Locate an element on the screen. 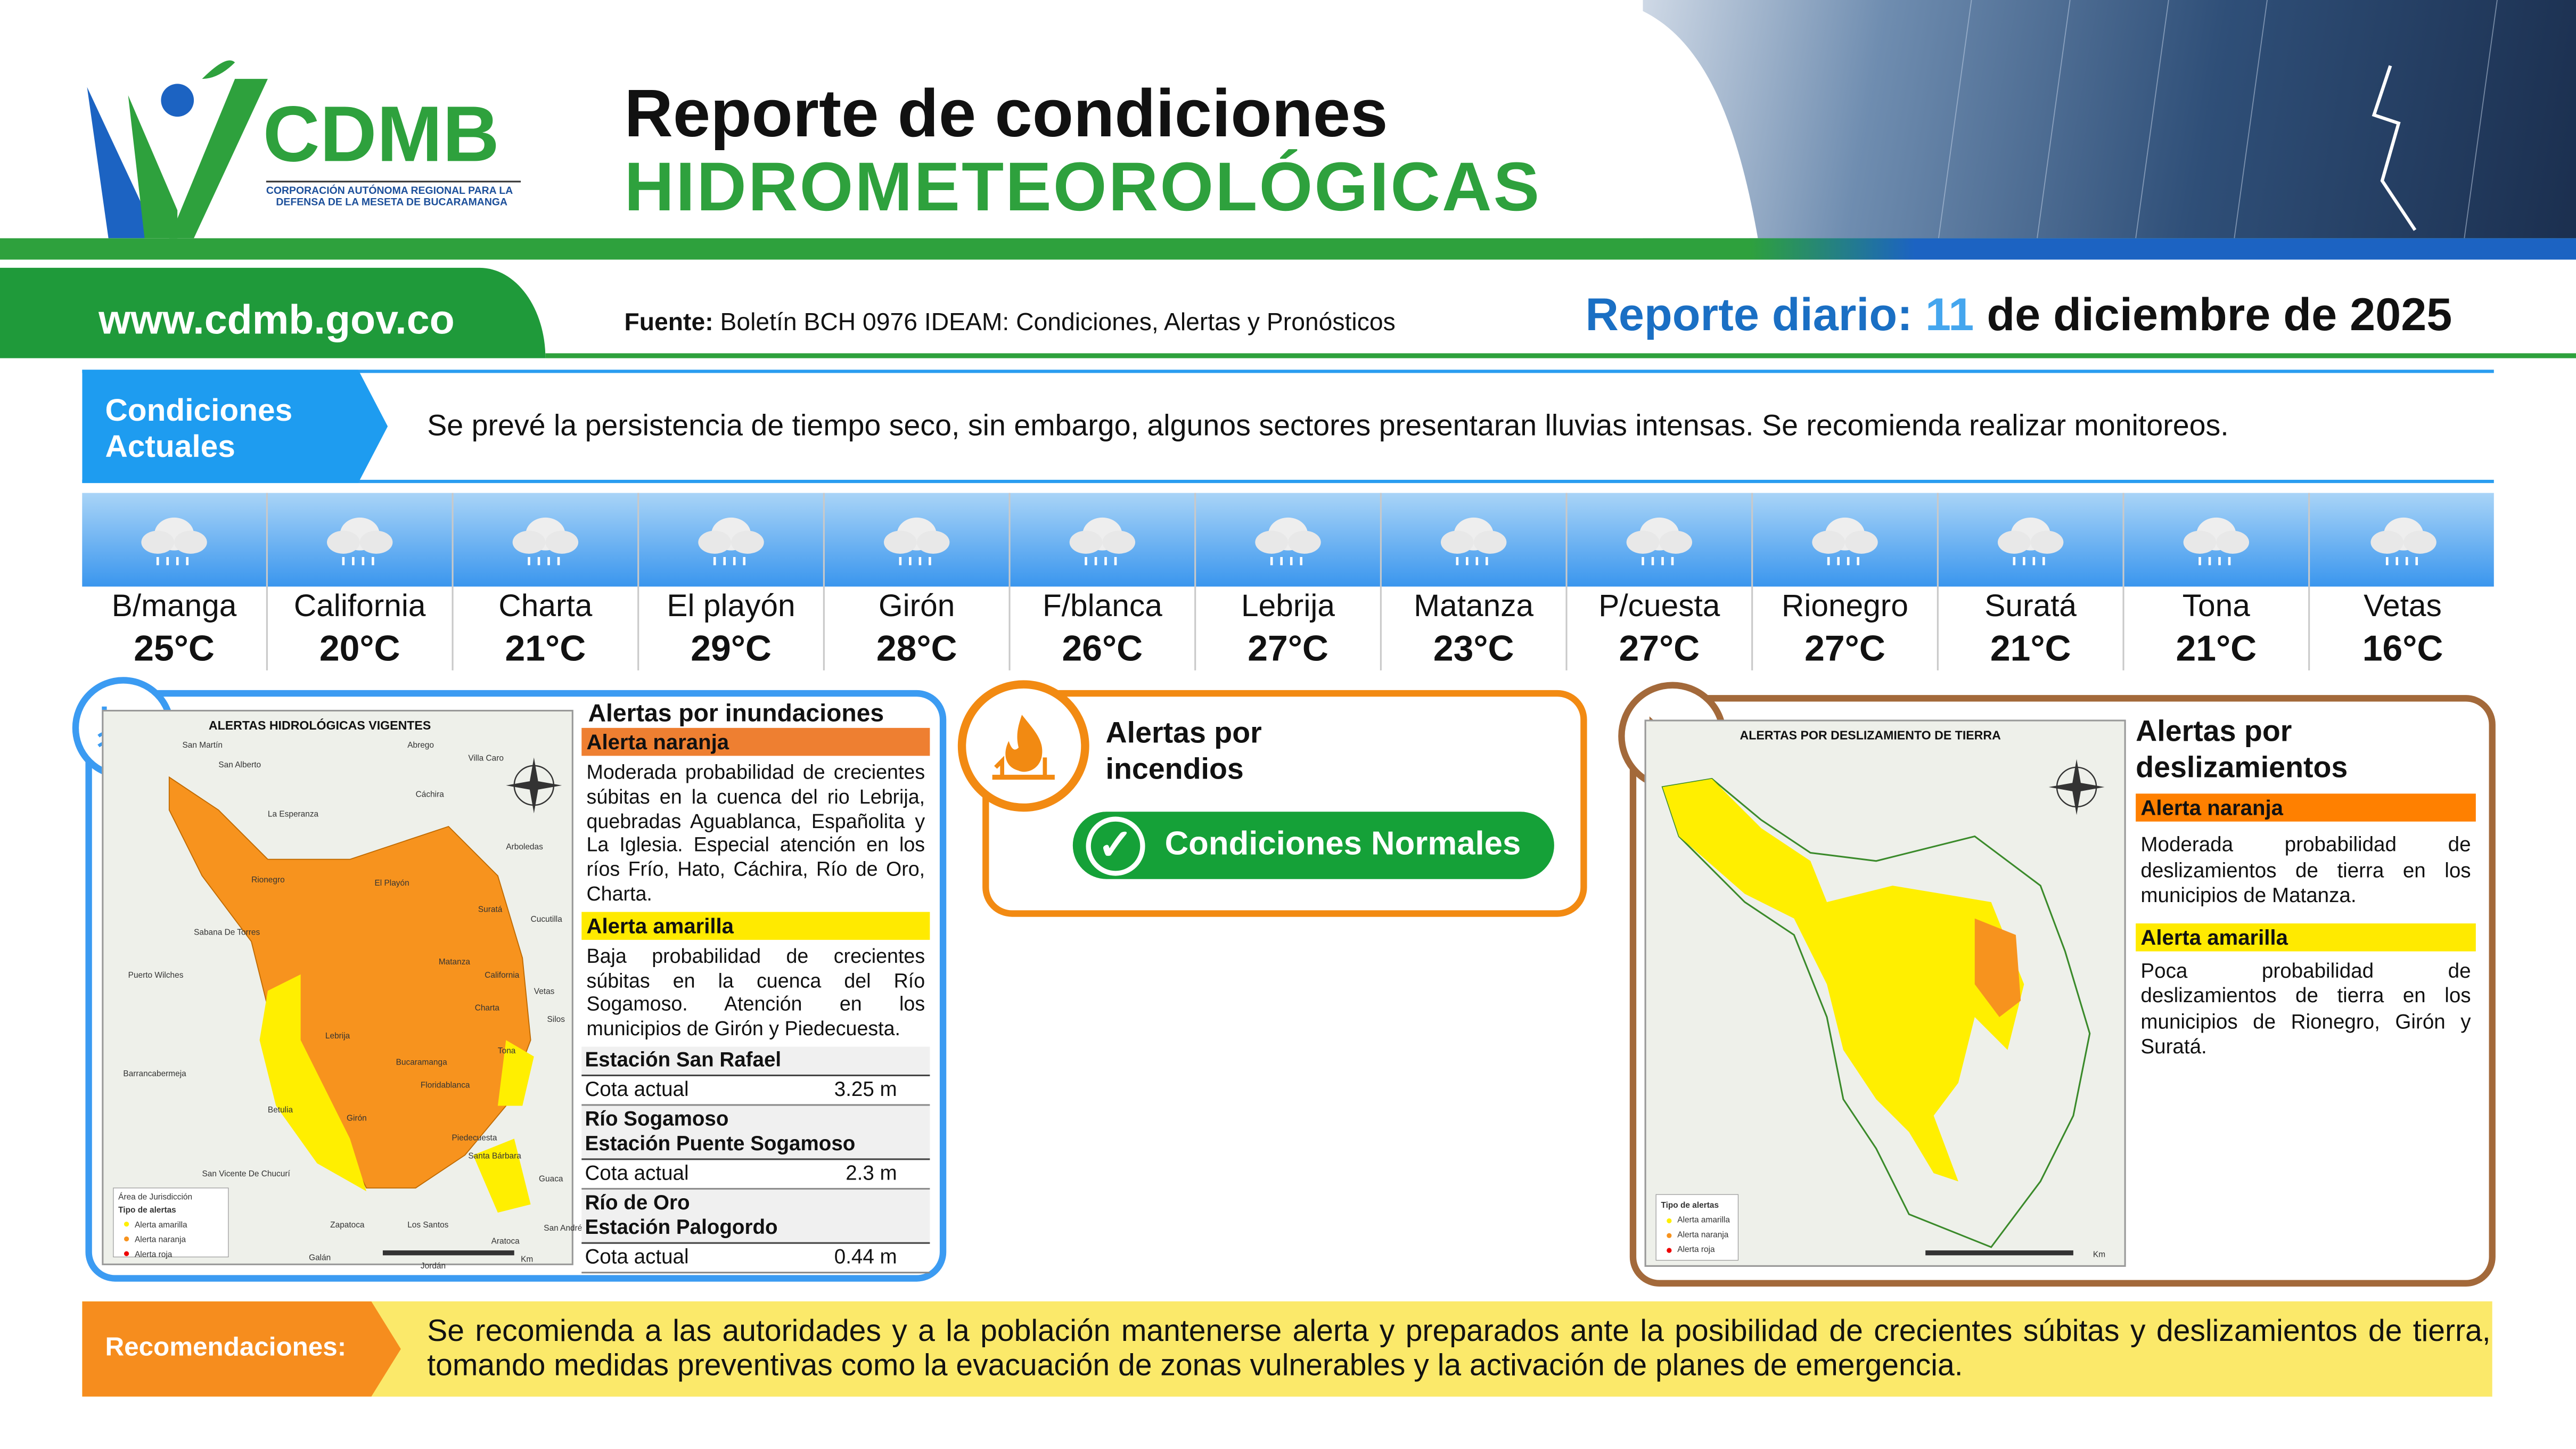 The image size is (2576, 1449). map-place-label: Zapatoca is located at coordinates (347, 1226).